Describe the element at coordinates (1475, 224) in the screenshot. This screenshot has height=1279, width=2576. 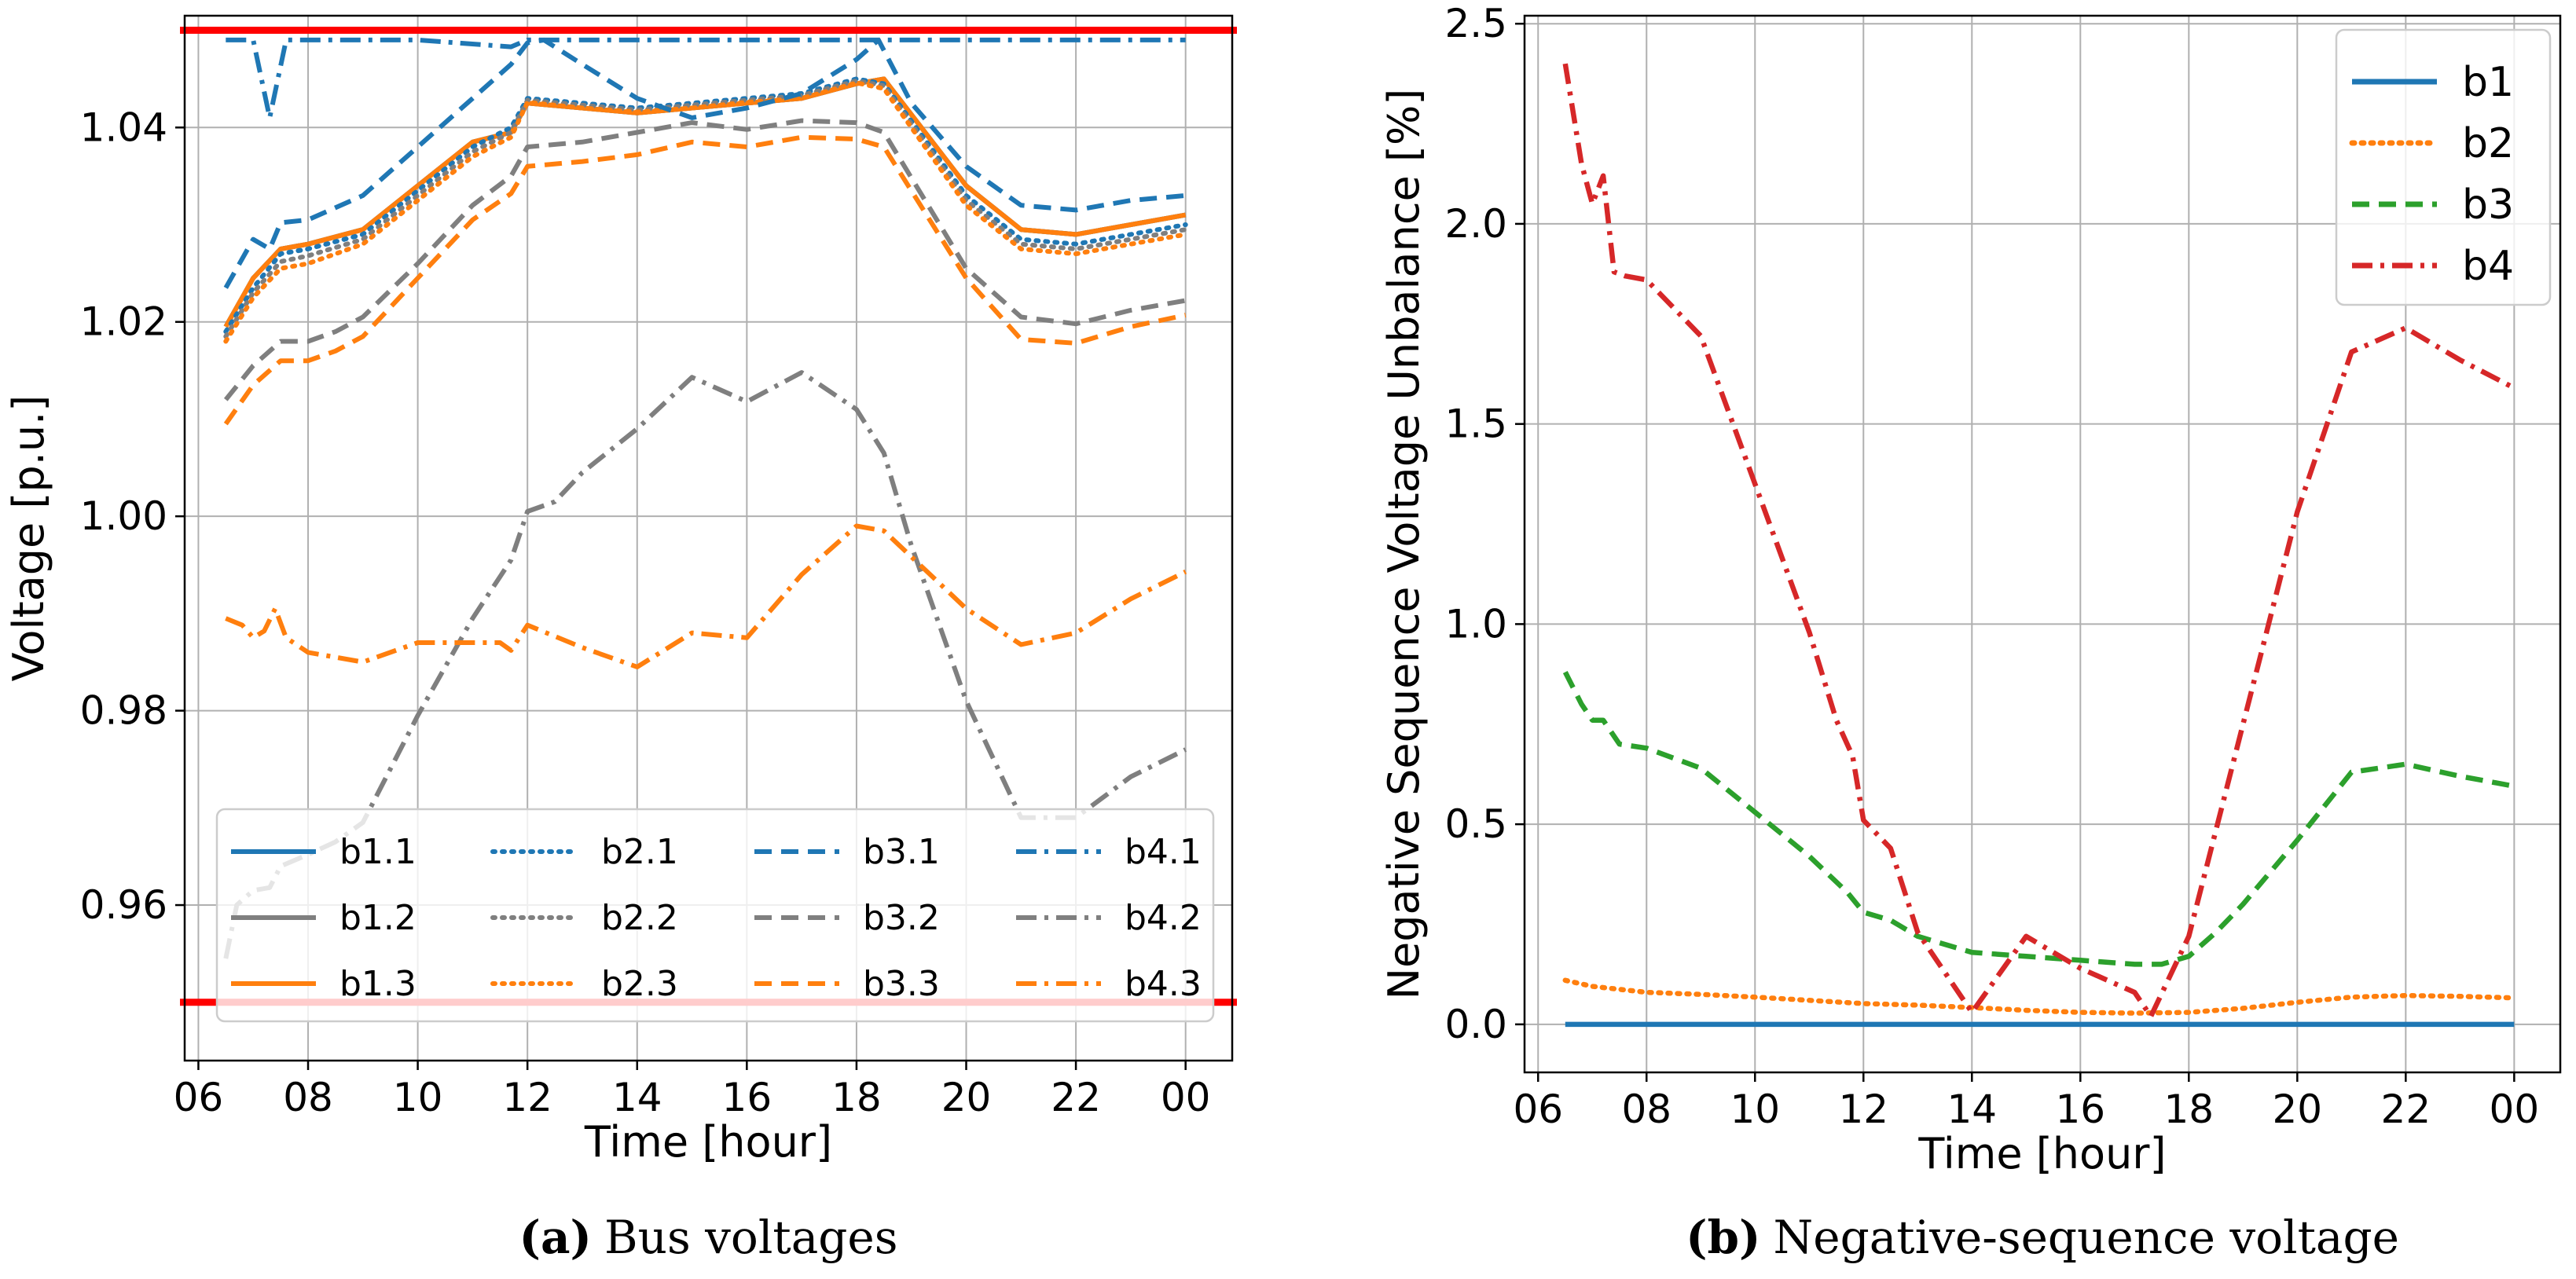
I see `y-tick-label: 2.0` at that location.